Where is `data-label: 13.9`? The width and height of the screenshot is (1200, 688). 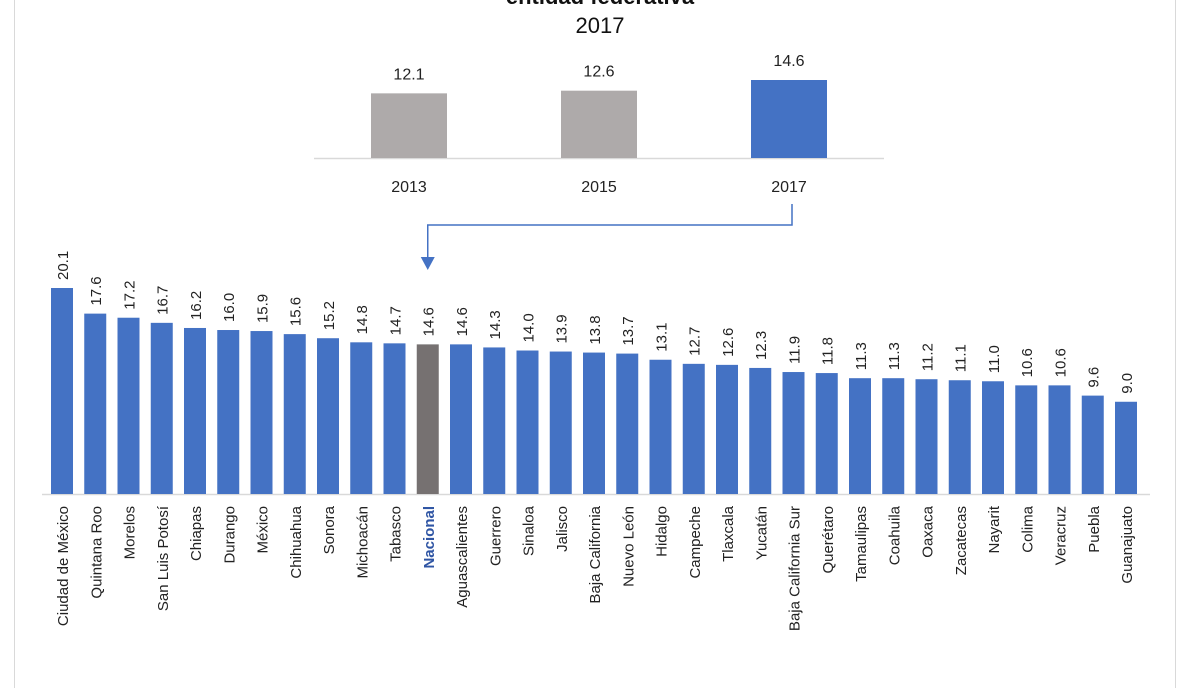
data-label: 13.9 is located at coordinates (562, 328).